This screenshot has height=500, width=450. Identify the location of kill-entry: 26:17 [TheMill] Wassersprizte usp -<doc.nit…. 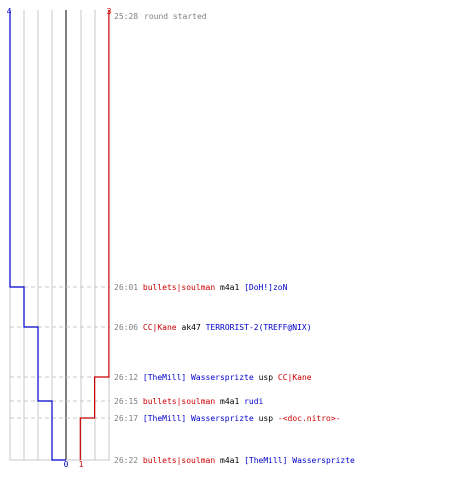
(227, 418).